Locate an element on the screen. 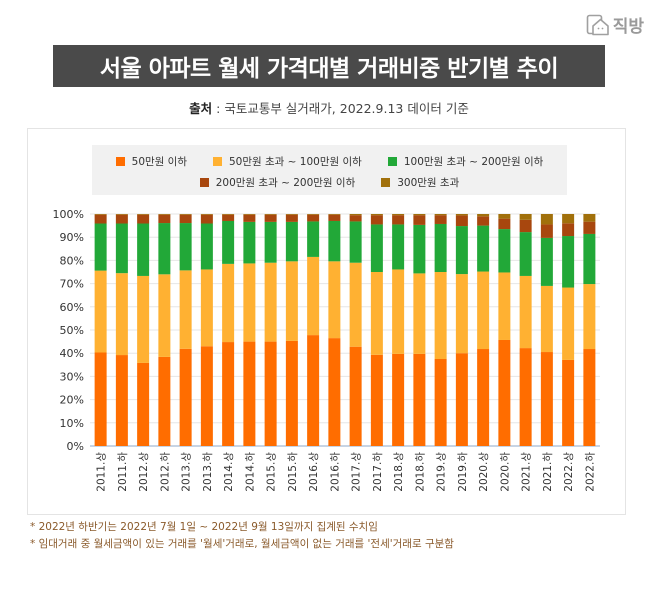  x-tick-label: 2012.상 is located at coordinates (144, 472).